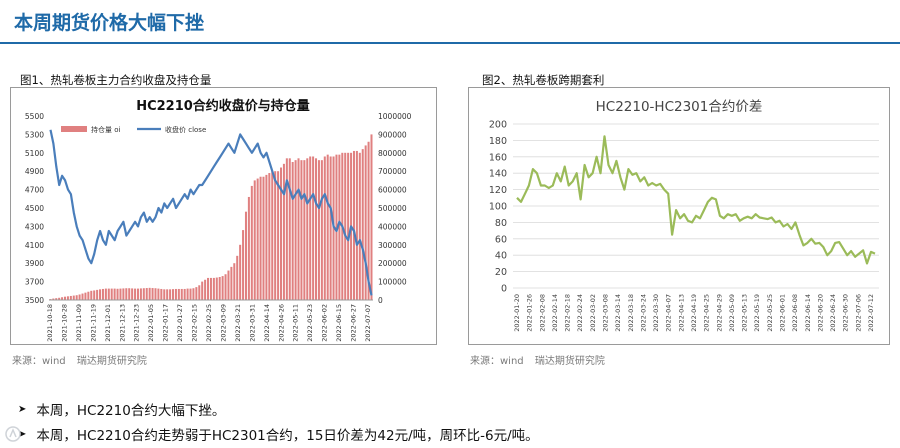 Image resolution: width=900 pixels, height=448 pixels. What do you see at coordinates (137, 323) in the screenshot?
I see `x-tick-label: 2021-12-23` at bounding box center [137, 323].